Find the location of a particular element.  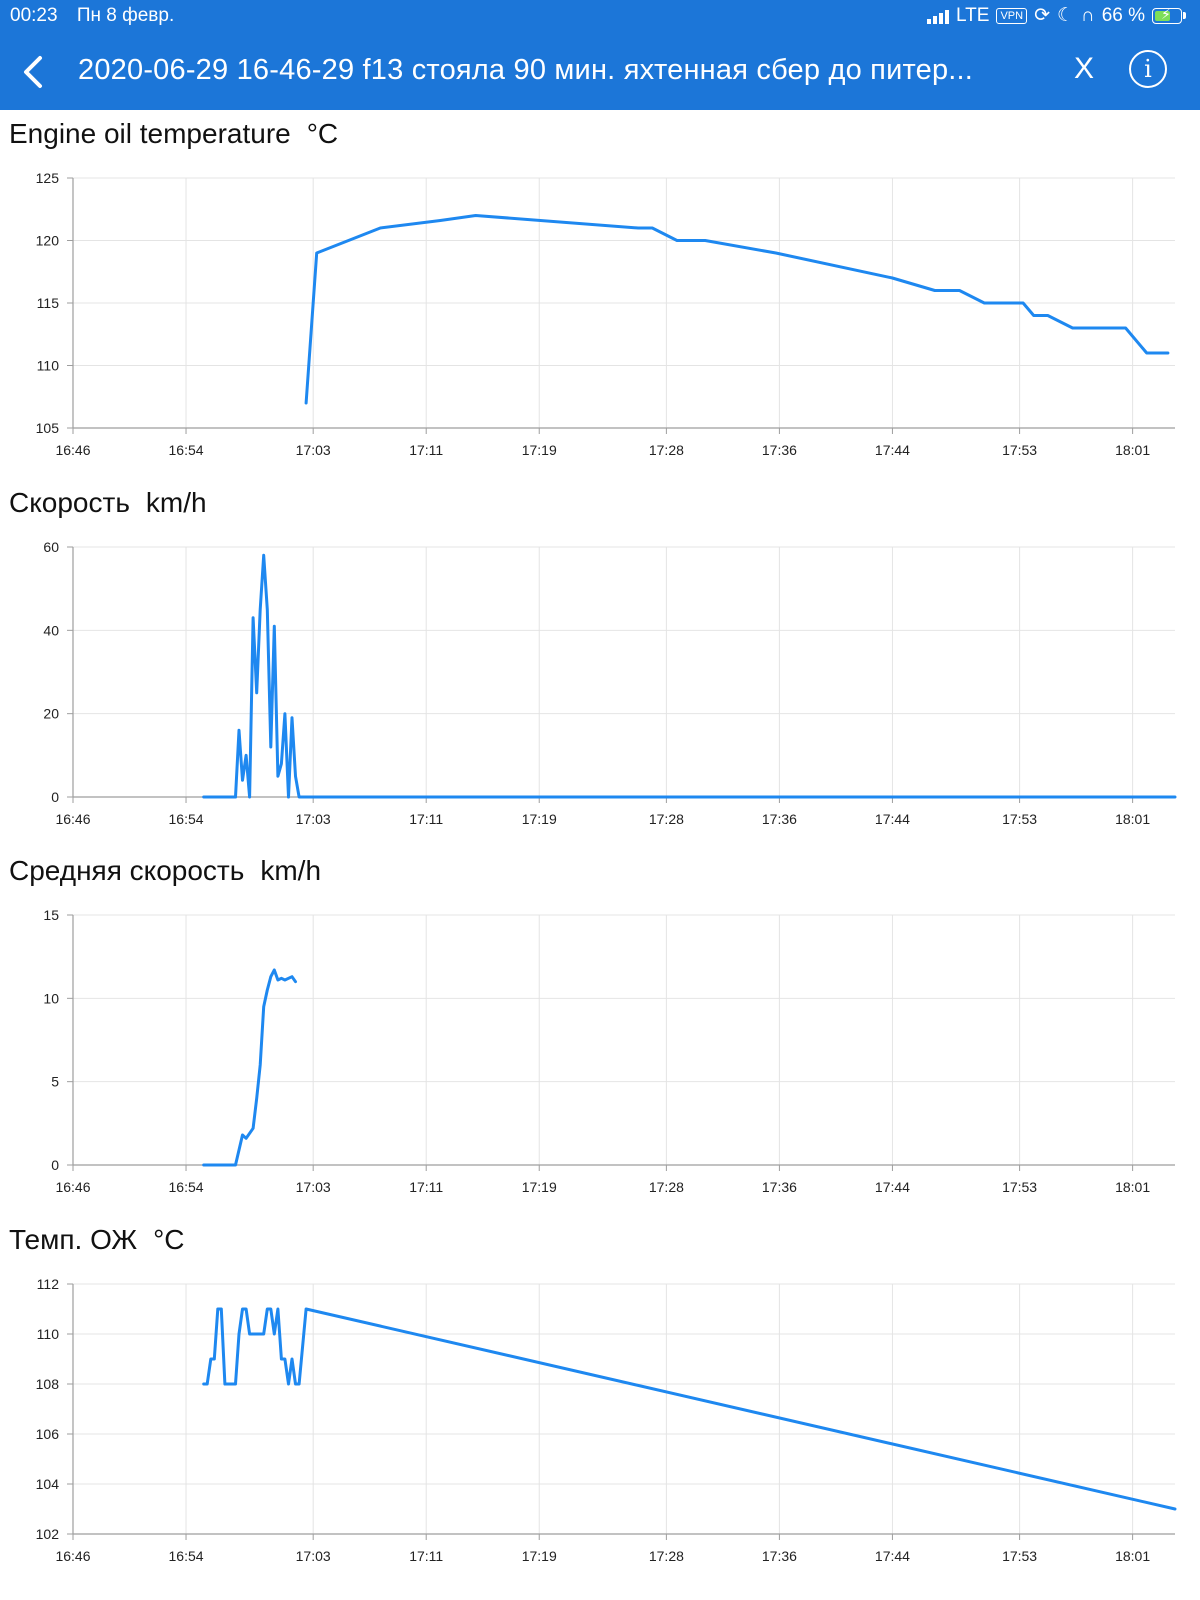

y-tick-label: 102 is located at coordinates (48, 1534).